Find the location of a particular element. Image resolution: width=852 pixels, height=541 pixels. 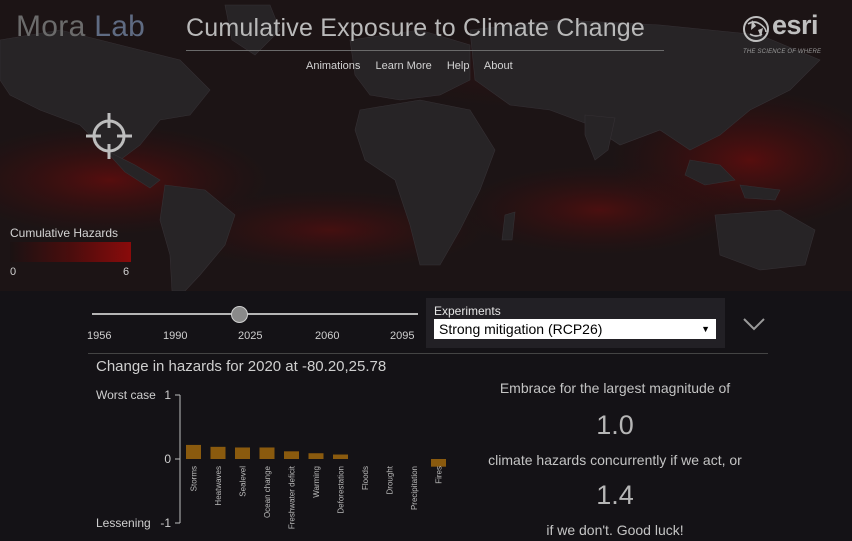

bar-fires is located at coordinates (438, 463).